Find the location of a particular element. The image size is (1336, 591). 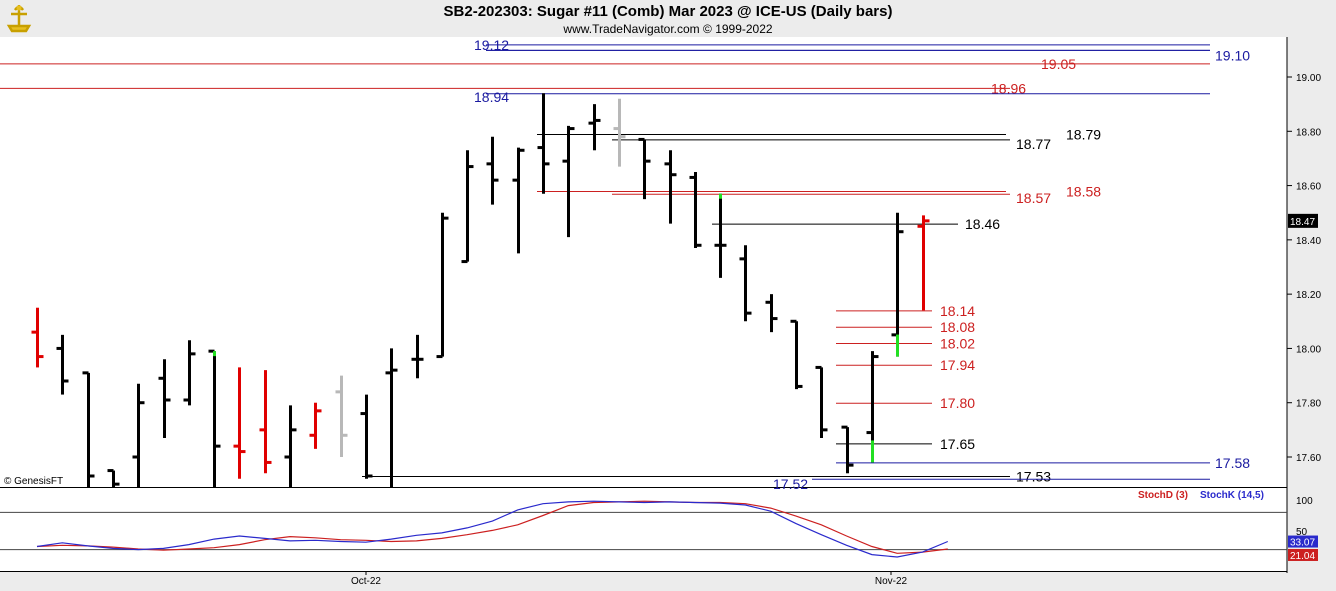

watermark: © GenesisFT is located at coordinates (33, 481).